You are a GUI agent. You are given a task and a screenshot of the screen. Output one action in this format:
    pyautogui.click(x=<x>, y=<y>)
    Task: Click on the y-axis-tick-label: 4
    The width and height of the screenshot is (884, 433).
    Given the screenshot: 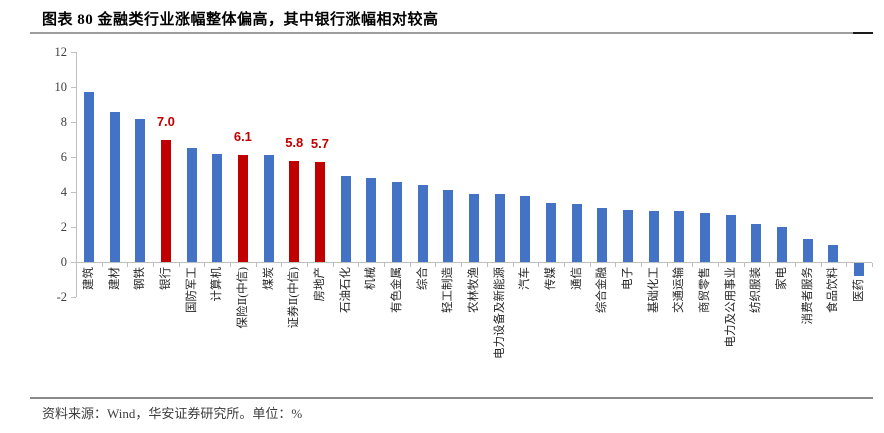 What is the action you would take?
    pyautogui.click(x=63, y=192)
    